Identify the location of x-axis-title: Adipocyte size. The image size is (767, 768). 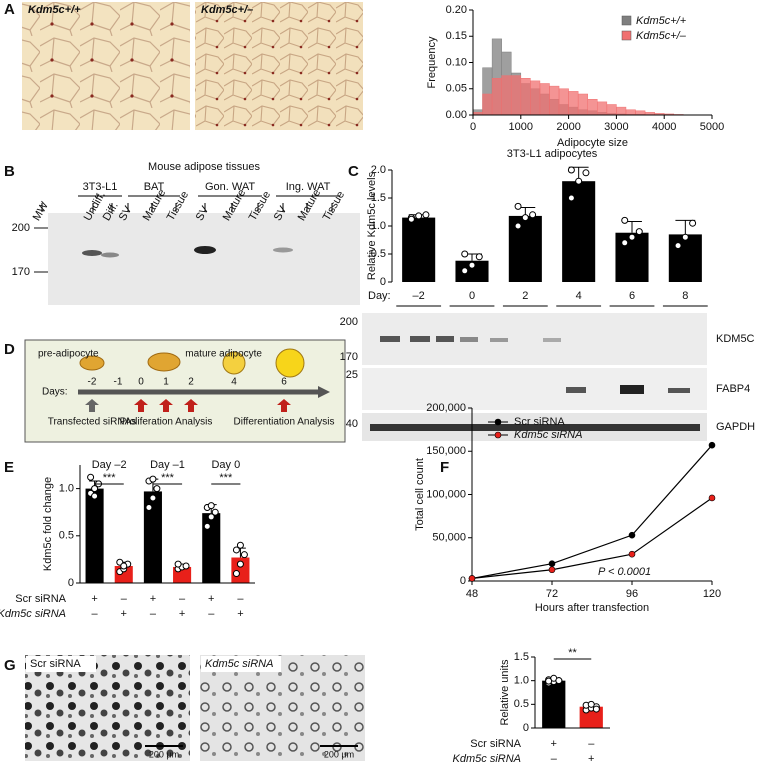
(592, 143).